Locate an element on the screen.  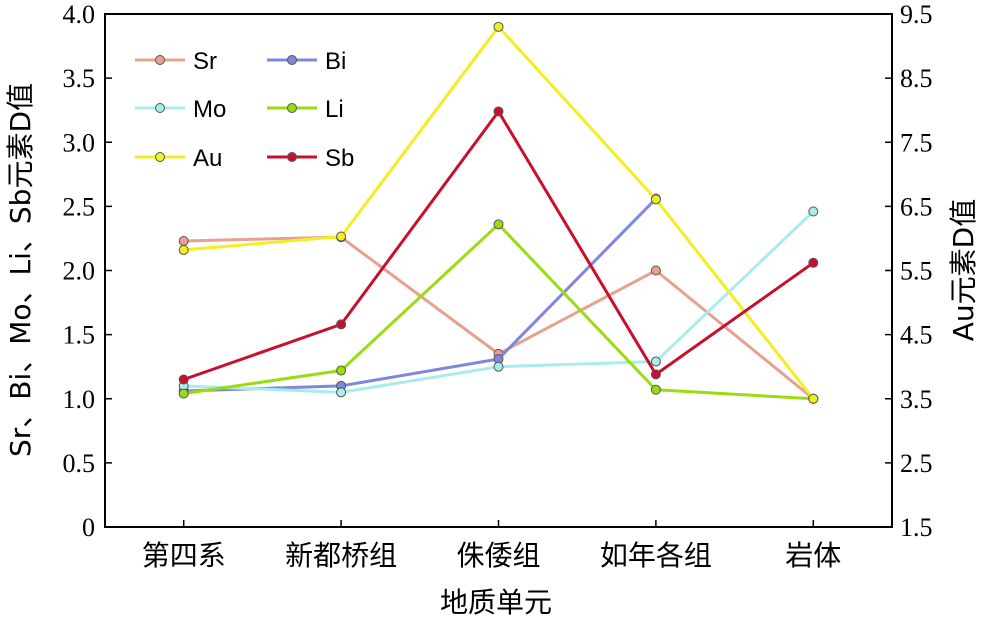
legend-label: Bi is located at coordinates (335, 61).